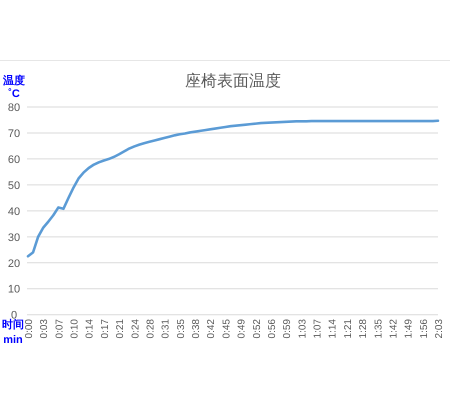 This screenshot has height=408, width=450. Describe the element at coordinates (29, 328) in the screenshot. I see `x-tick-label: 0:00` at that location.